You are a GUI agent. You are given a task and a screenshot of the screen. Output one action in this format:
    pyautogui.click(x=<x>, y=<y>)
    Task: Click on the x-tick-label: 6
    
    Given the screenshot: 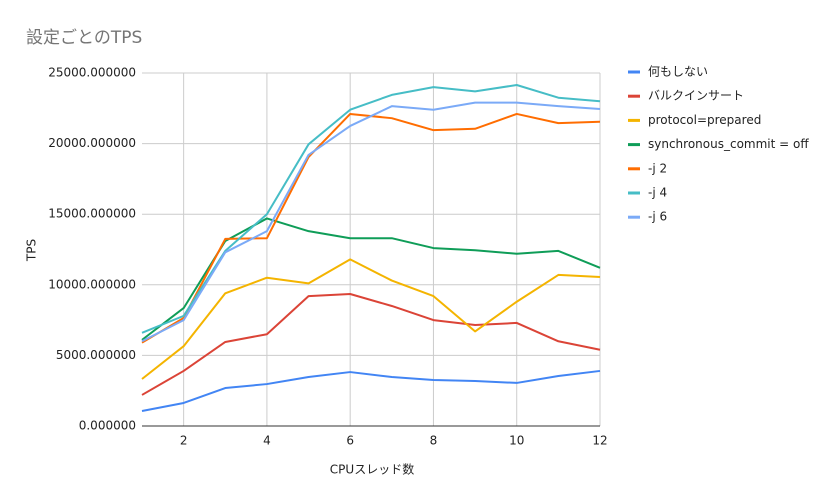 What is the action you would take?
    pyautogui.click(x=350, y=441)
    